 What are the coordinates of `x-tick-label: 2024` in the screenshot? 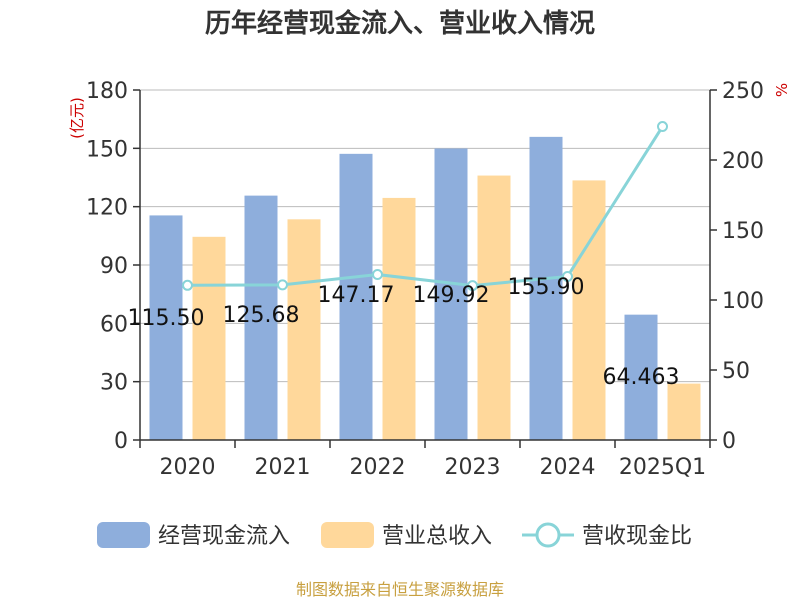 It's located at (568, 467).